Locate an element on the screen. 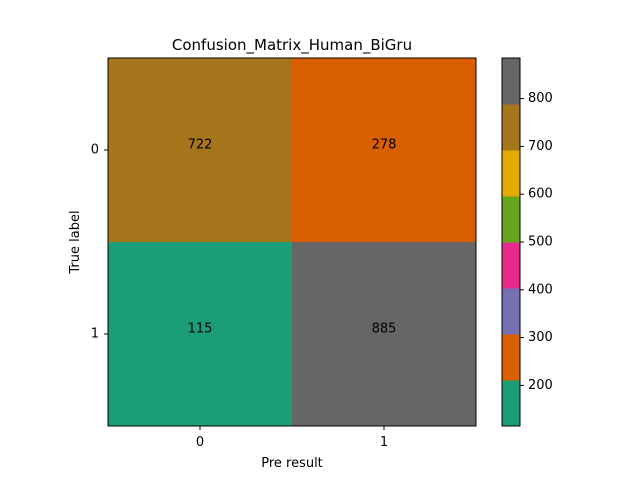  x-tick-label: 1 is located at coordinates (384, 442).